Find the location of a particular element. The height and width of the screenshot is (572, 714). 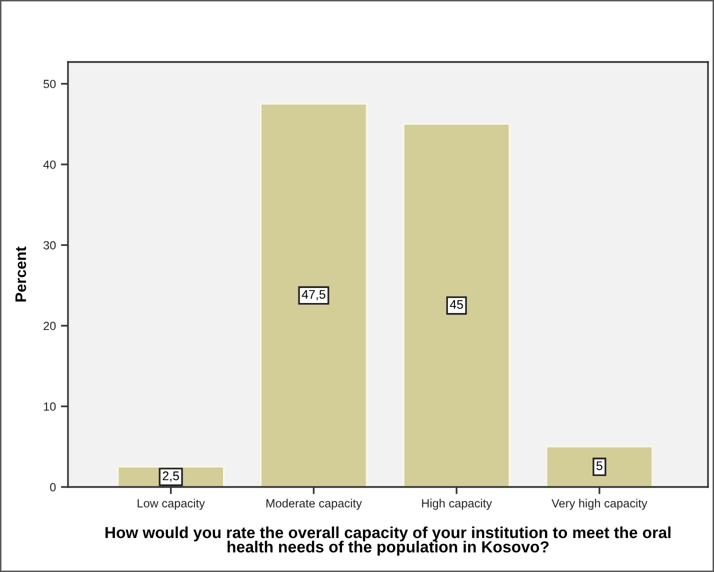

x-tick-label: High capacity is located at coordinates (457, 504).